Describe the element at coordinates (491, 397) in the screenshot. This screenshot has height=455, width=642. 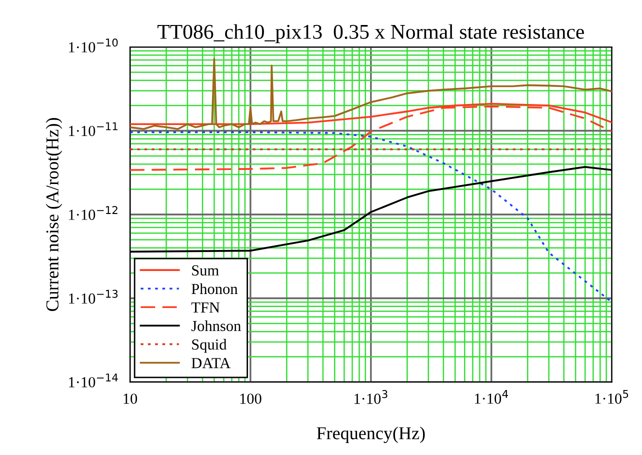
I see `x-tick-label: 1·10$^{4}$` at that location.